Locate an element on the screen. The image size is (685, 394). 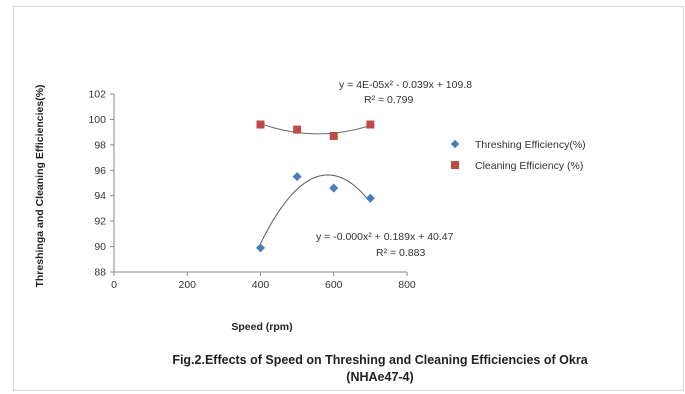
x-tick-label: 200 is located at coordinates (187, 285).